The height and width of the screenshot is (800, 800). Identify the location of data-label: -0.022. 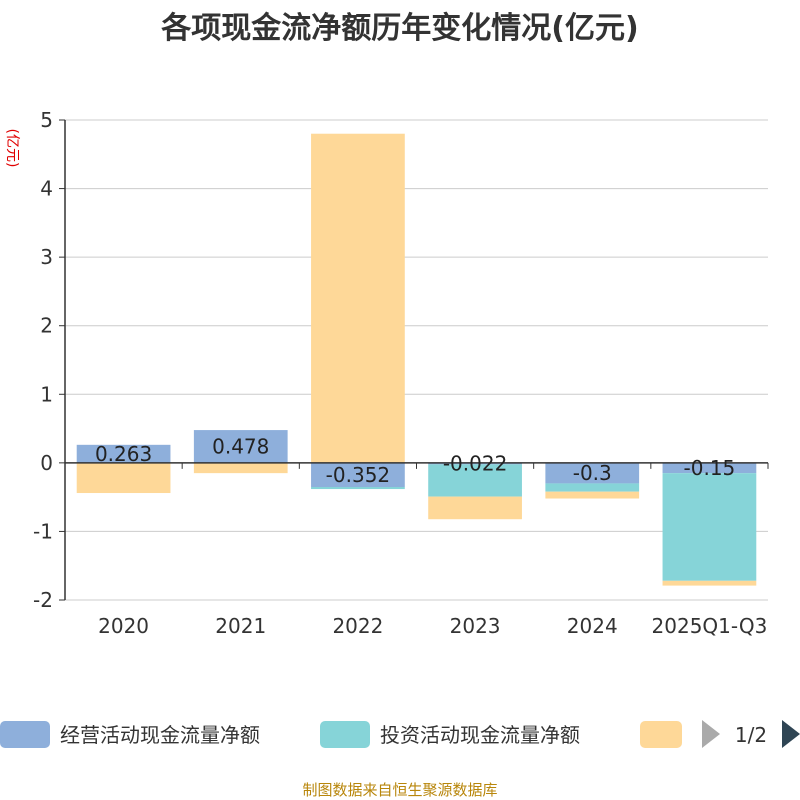
(475, 464).